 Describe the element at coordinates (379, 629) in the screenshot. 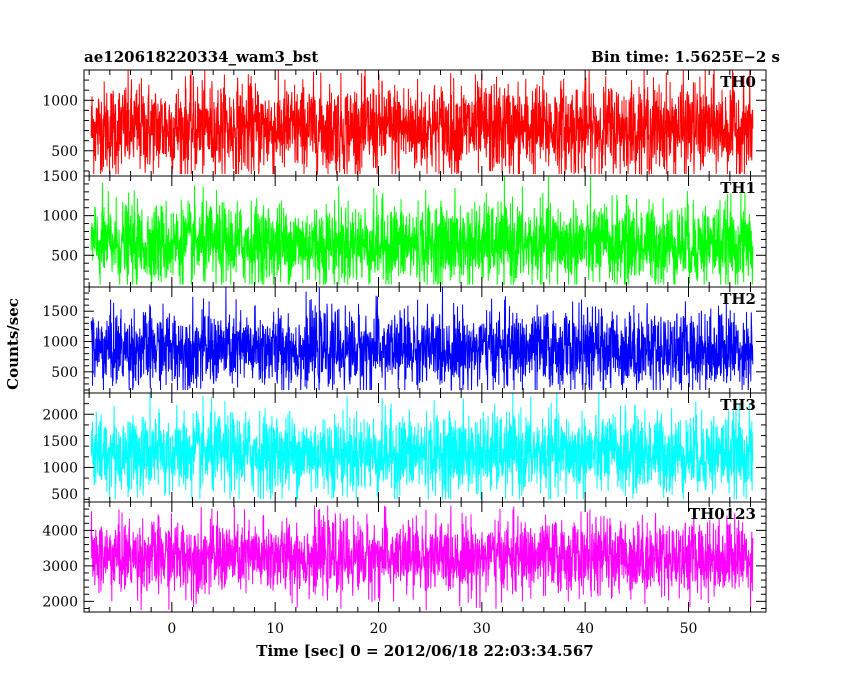

I see `x-tick-label: 20` at that location.